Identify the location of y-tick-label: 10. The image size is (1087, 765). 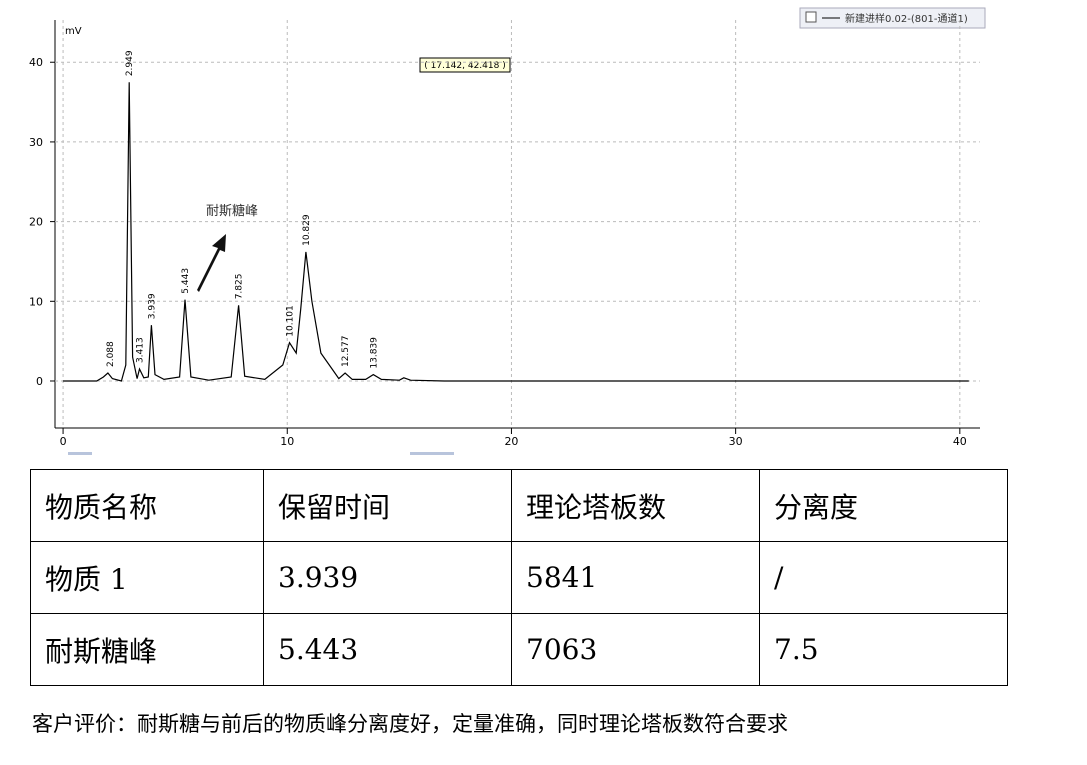
(36, 301).